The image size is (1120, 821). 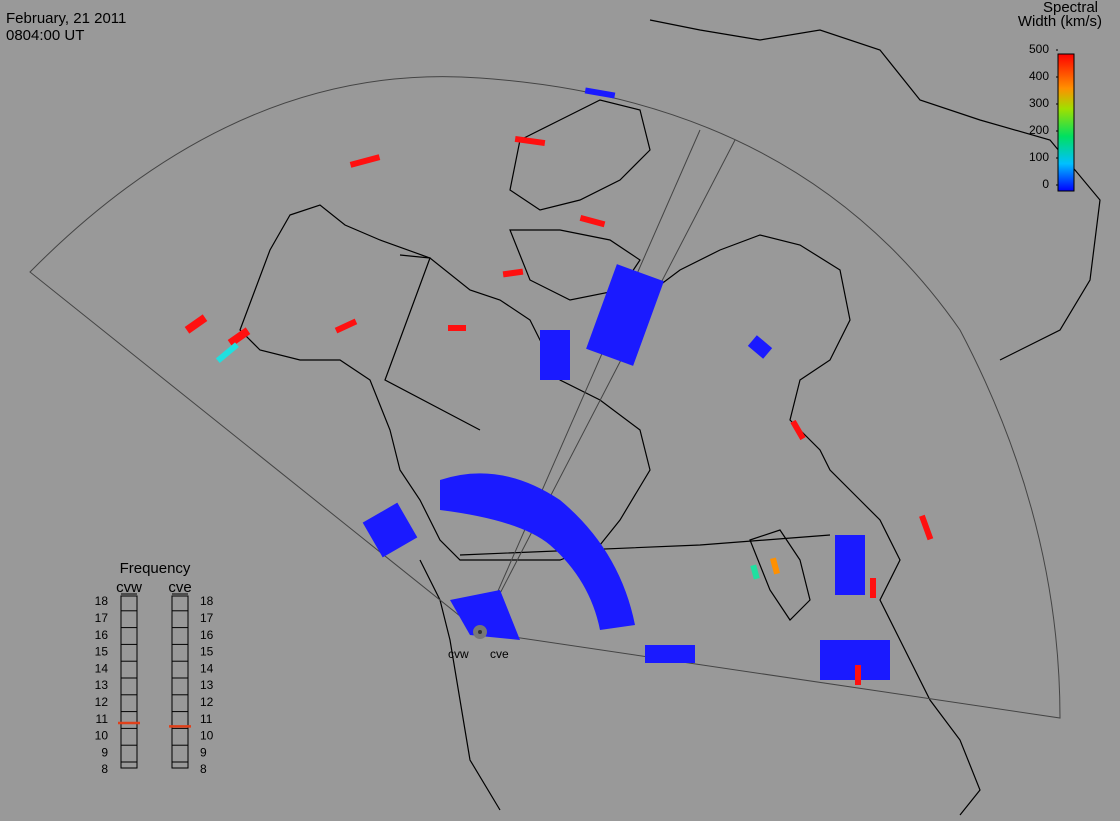 I want to click on radar-name: cvw, so click(x=129, y=587).